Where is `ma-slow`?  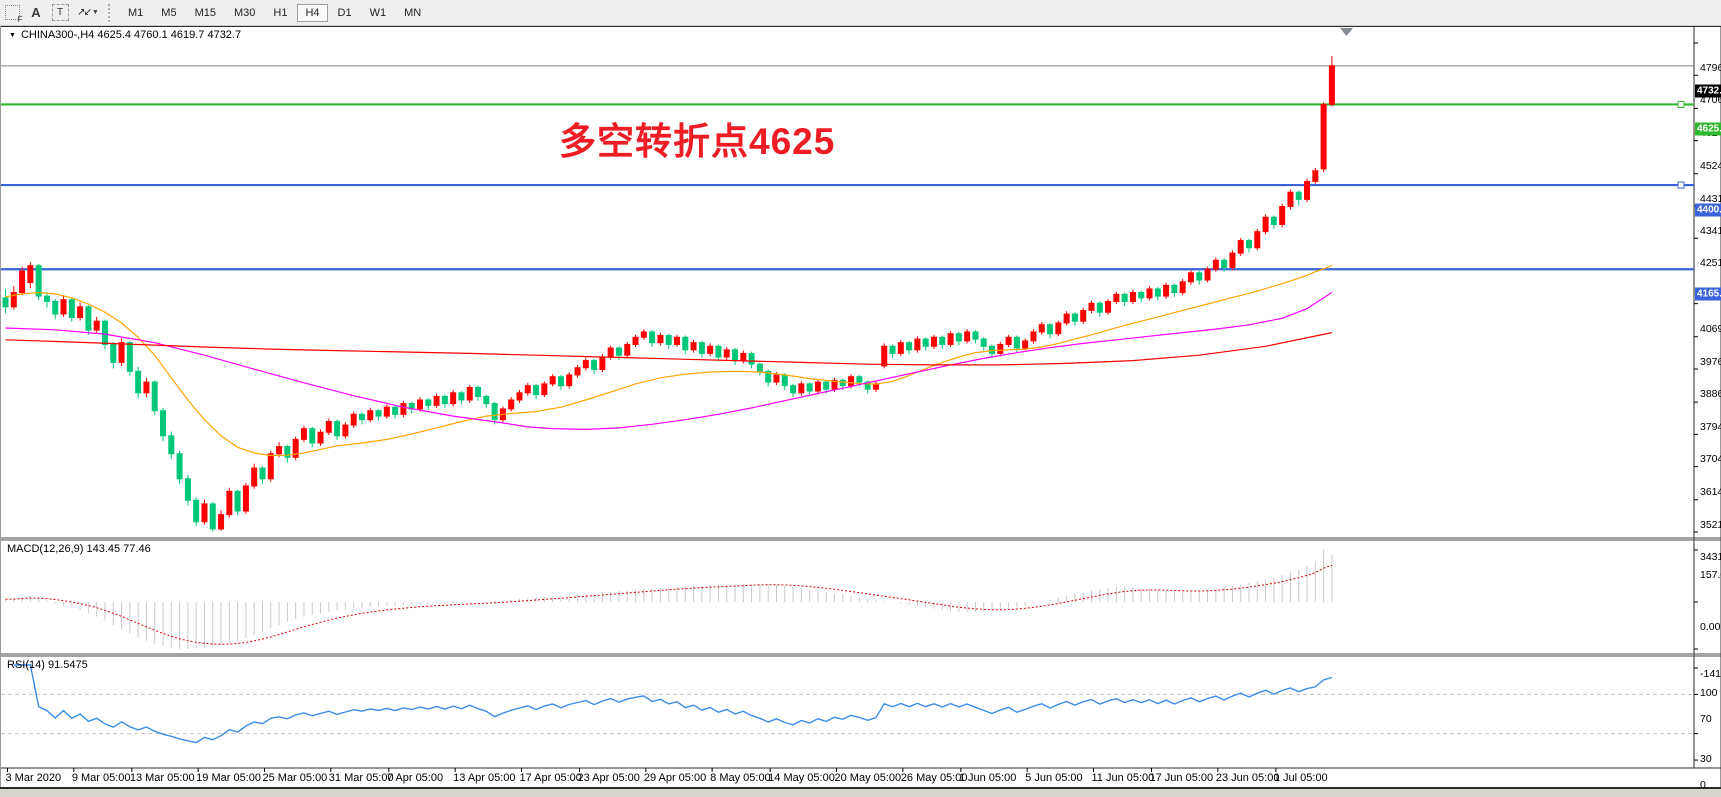
ma-slow is located at coordinates (669, 349).